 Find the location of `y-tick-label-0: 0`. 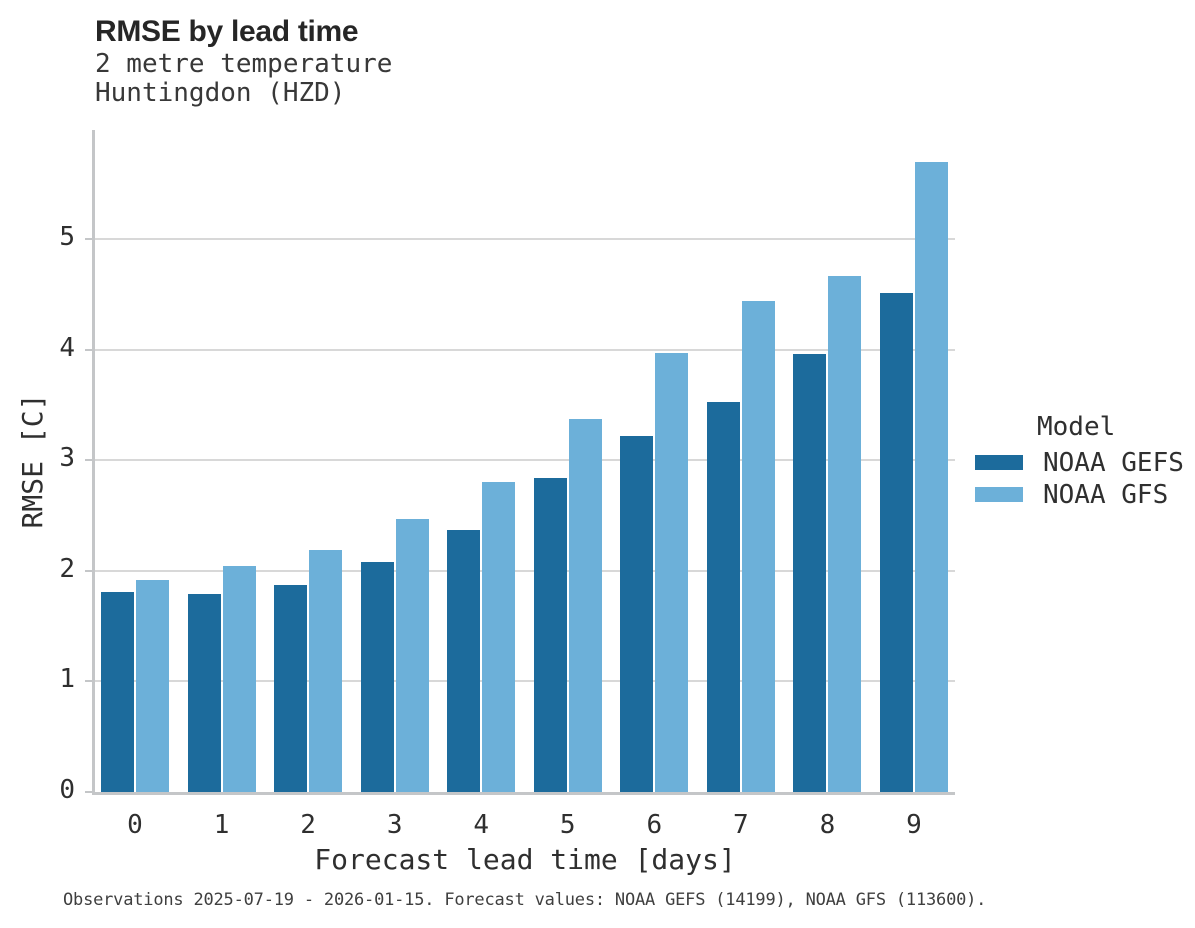

y-tick-label-0: 0 is located at coordinates (67, 790).